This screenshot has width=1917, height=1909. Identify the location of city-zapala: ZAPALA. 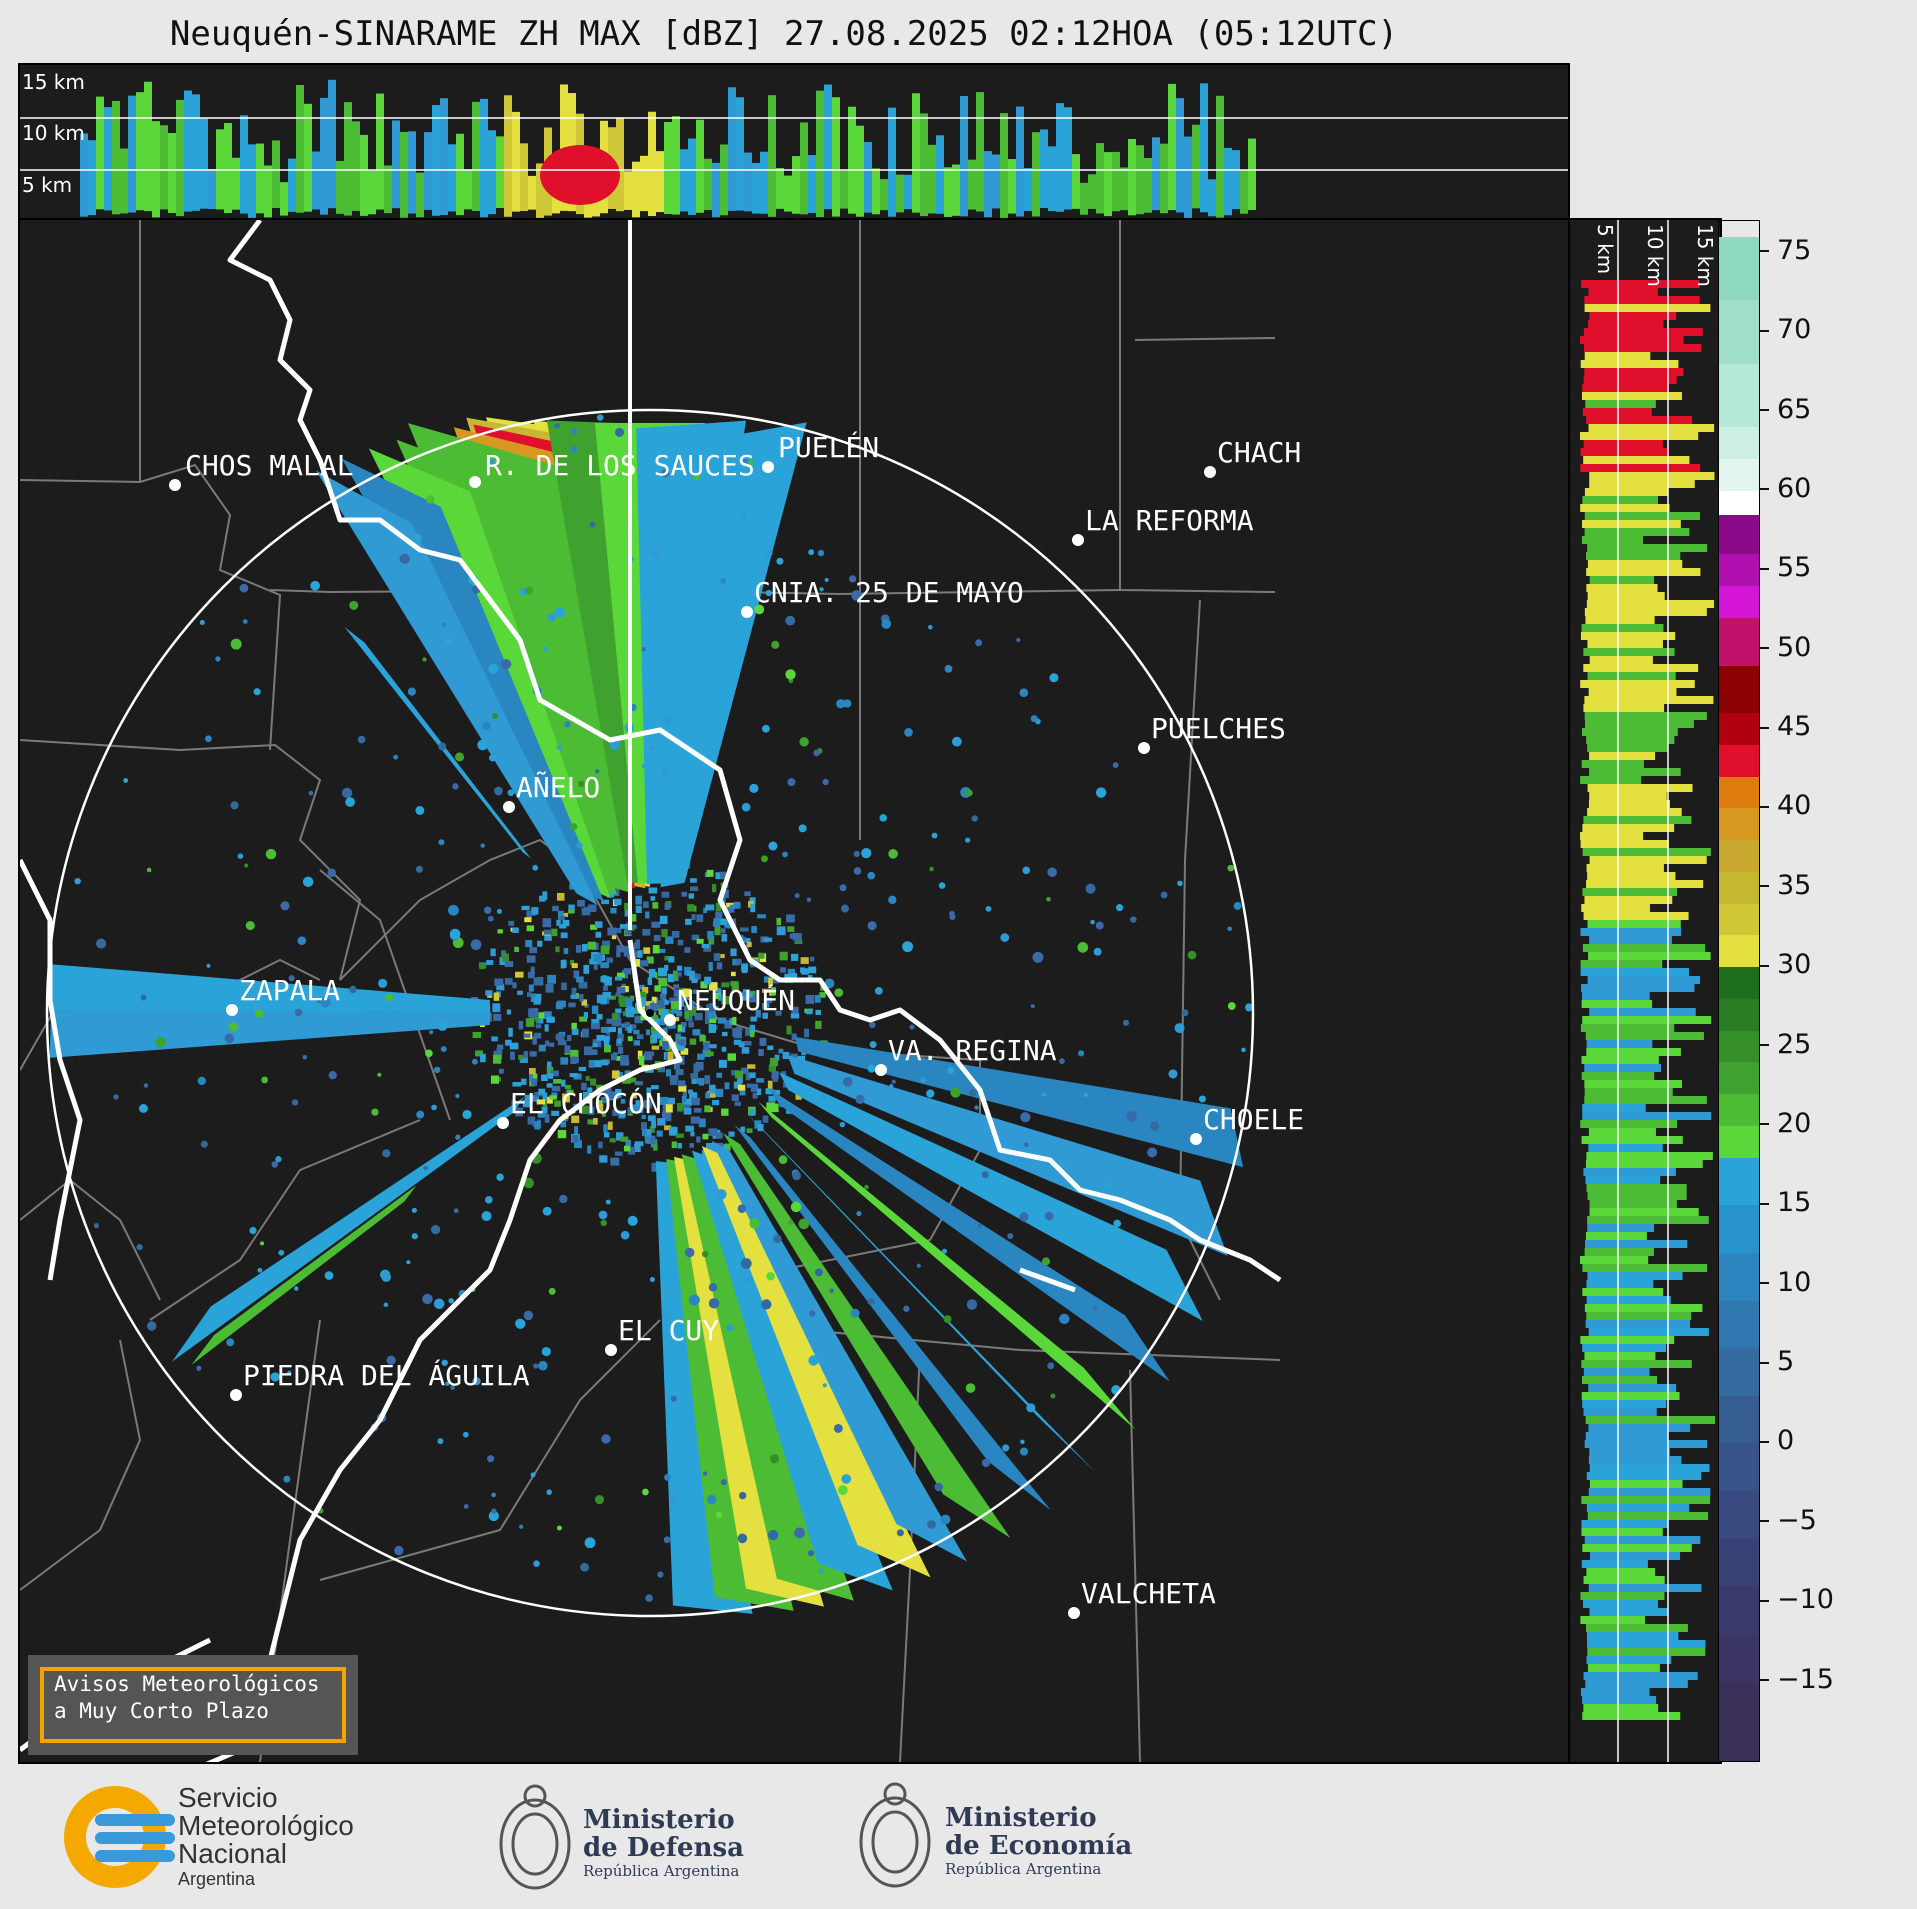
(283, 995).